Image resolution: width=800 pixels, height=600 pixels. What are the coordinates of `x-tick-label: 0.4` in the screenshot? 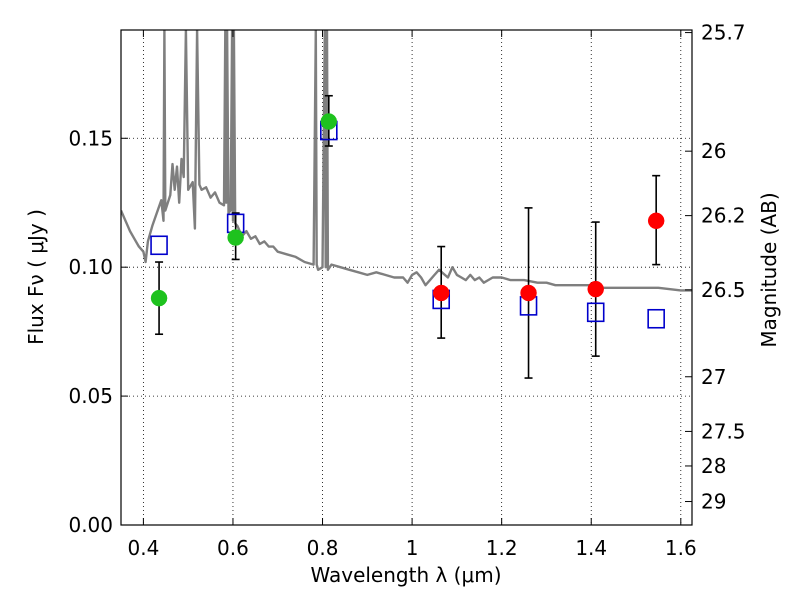 It's located at (143, 548).